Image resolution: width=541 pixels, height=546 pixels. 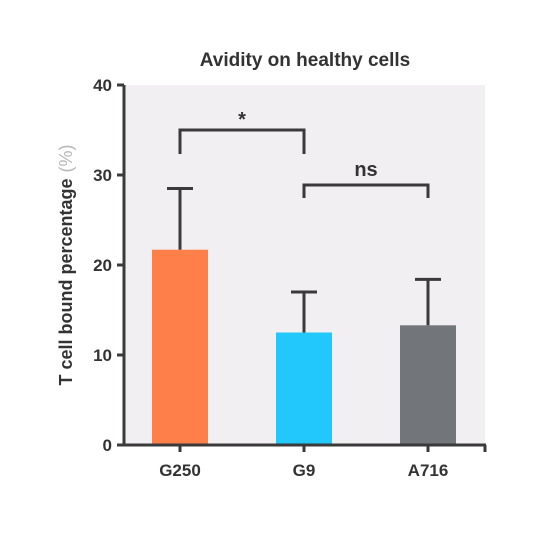 I want to click on svg-text:T cell bound percentage(%): T cell bound percentage (%), so click(x=66, y=264).